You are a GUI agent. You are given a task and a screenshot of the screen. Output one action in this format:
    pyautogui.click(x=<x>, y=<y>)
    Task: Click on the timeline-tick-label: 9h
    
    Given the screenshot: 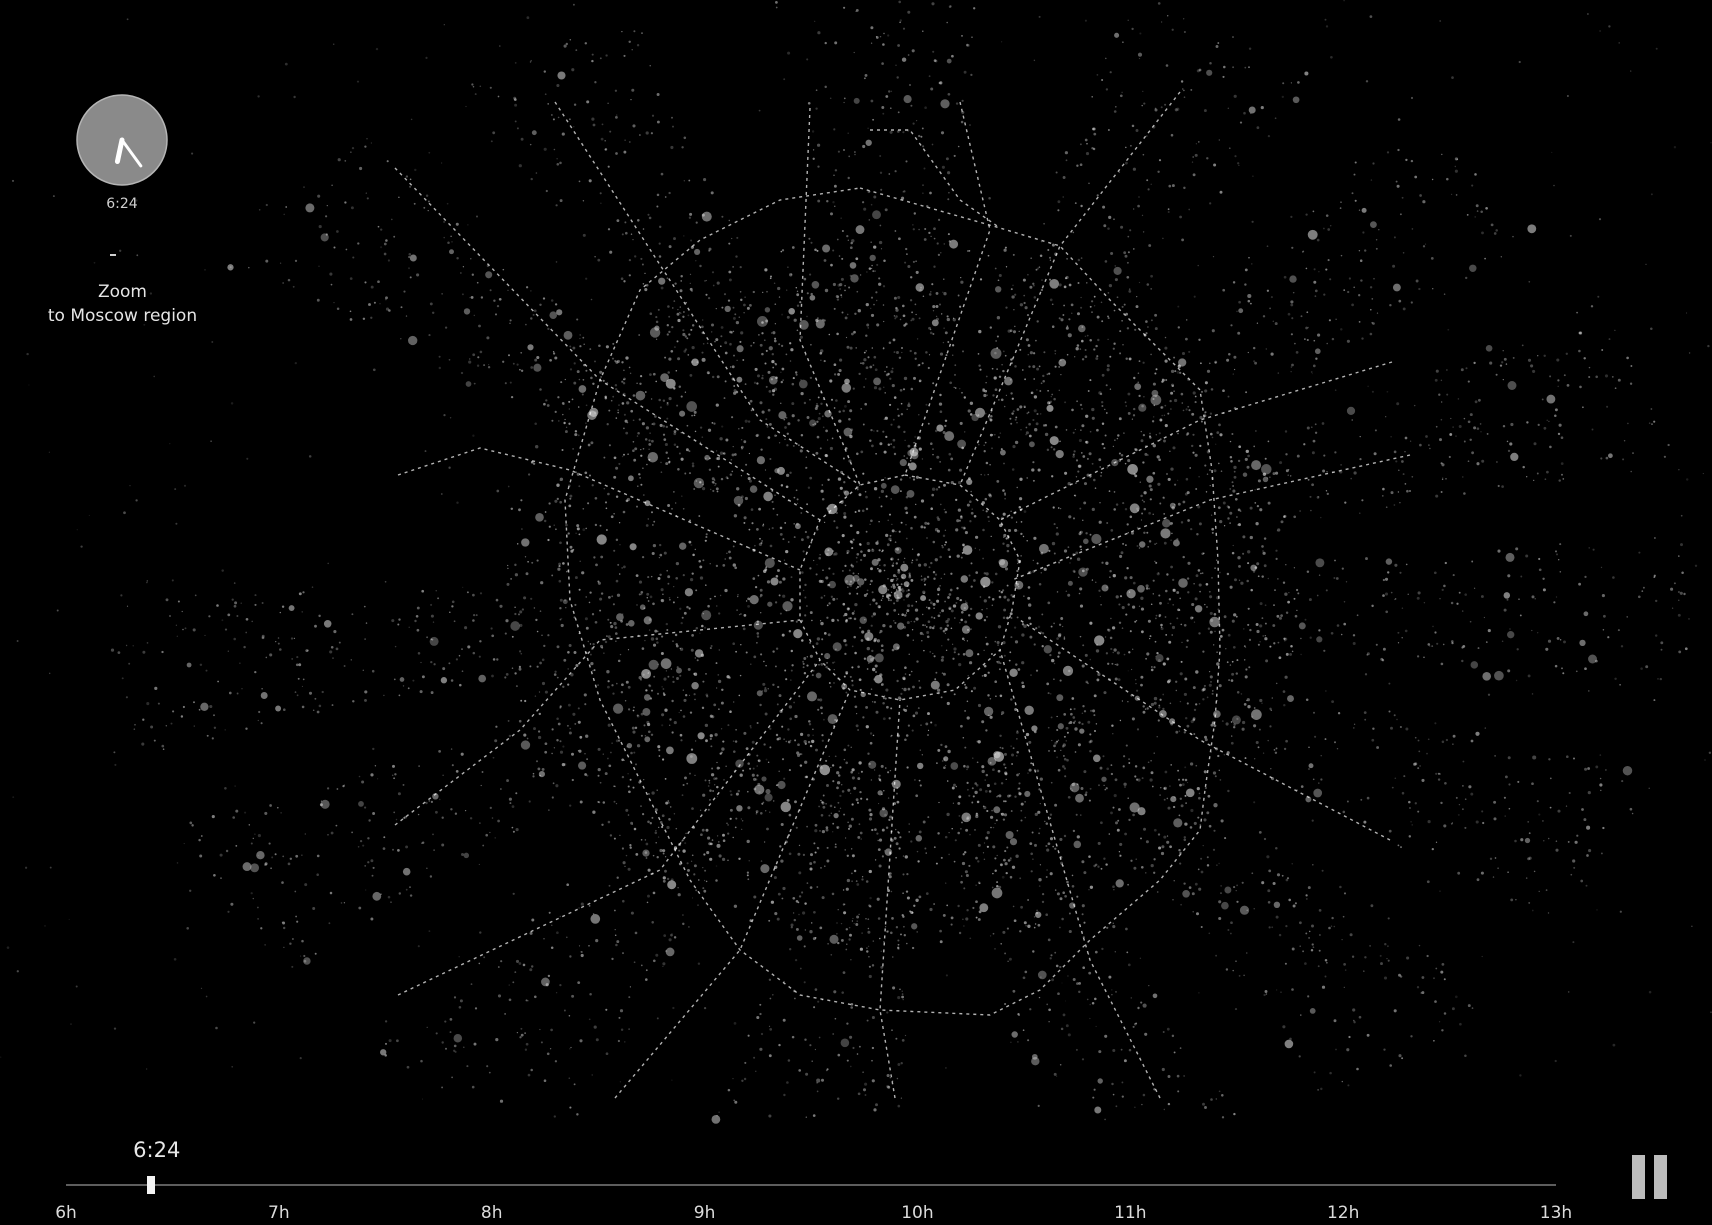 What is the action you would take?
    pyautogui.click(x=704, y=1213)
    